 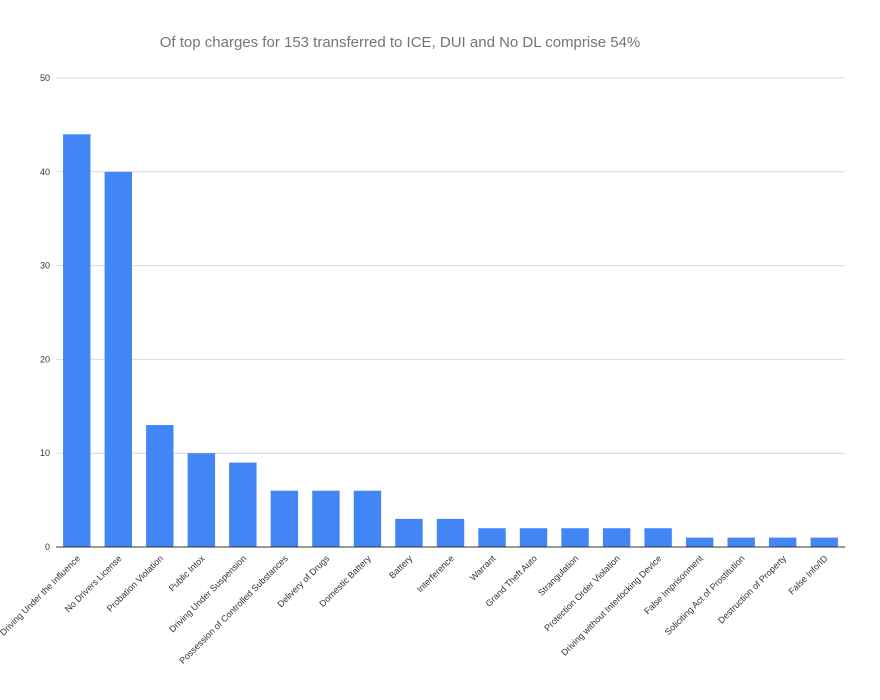 I want to click on x-category-label: Driving Under Suspension, so click(x=207, y=593).